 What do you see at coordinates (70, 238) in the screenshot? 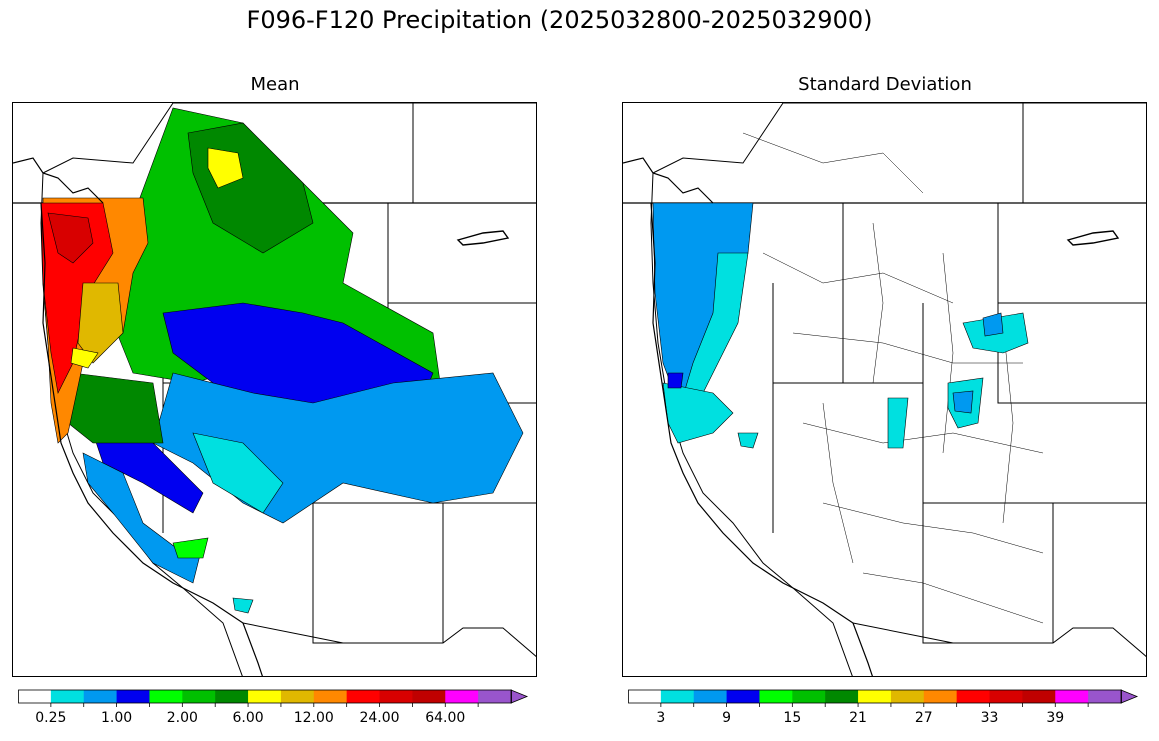
I see `precip-darkred-coast` at bounding box center [70, 238].